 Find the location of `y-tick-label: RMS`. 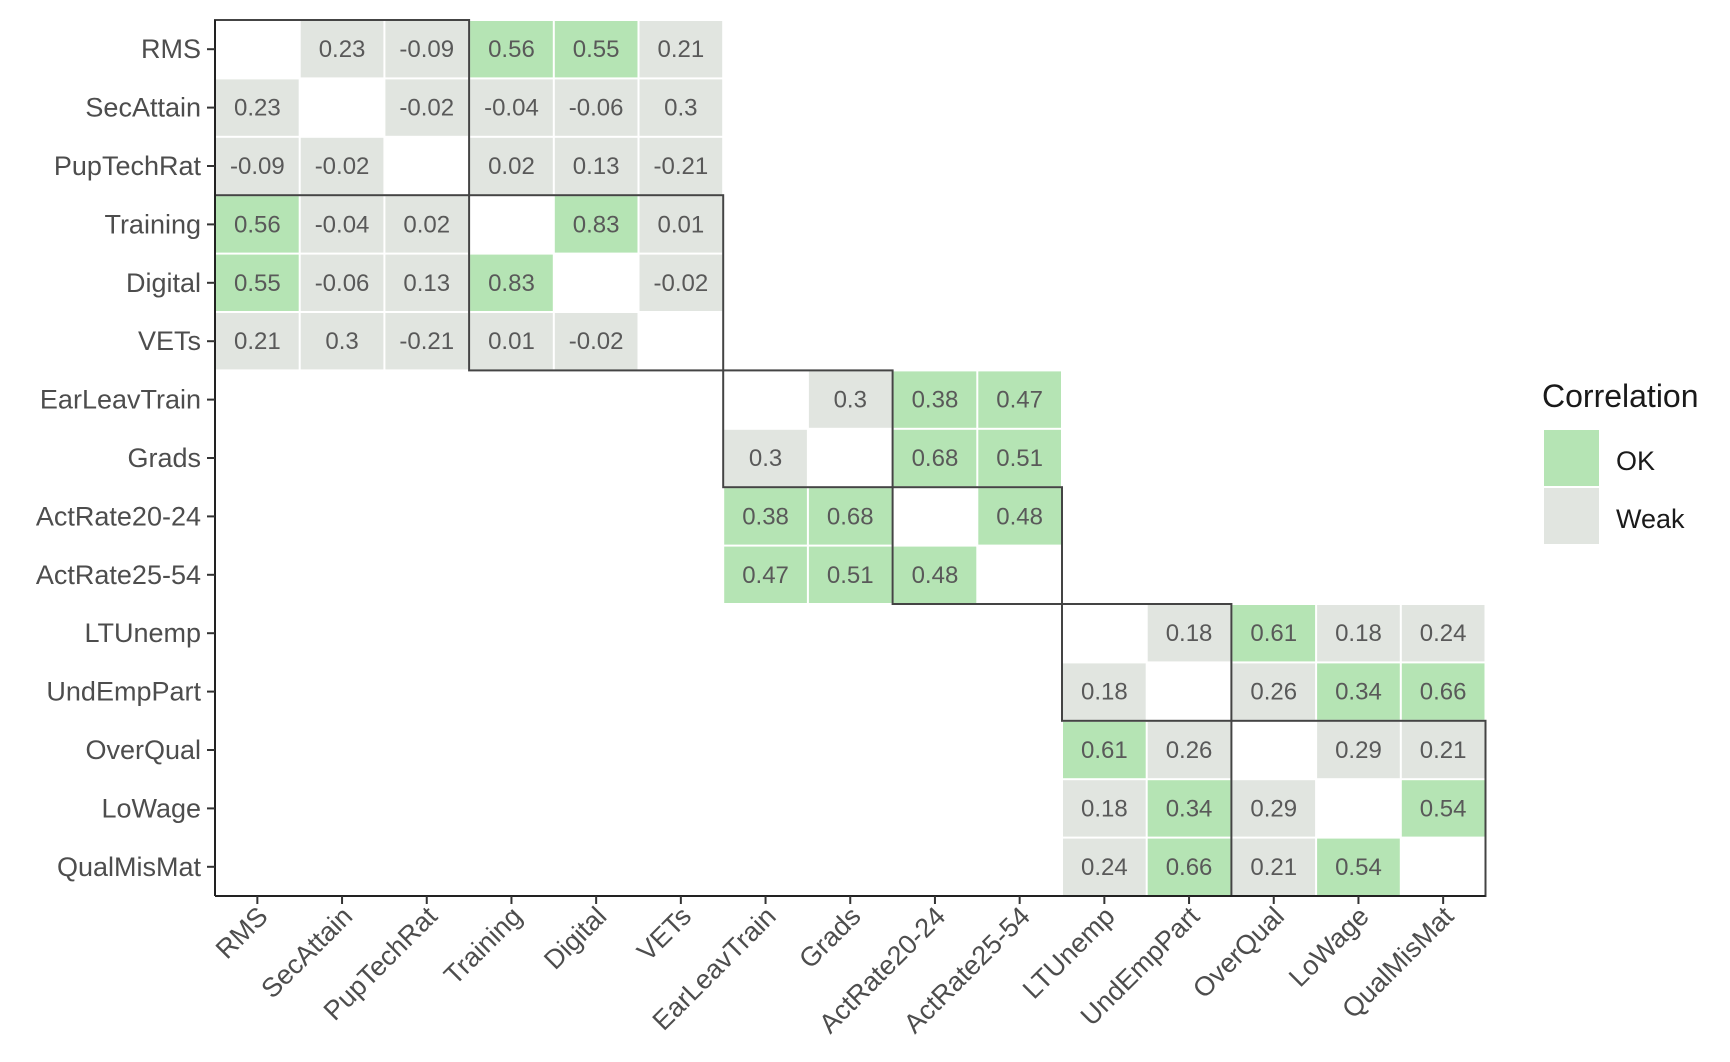

y-tick-label: RMS is located at coordinates (171, 49).